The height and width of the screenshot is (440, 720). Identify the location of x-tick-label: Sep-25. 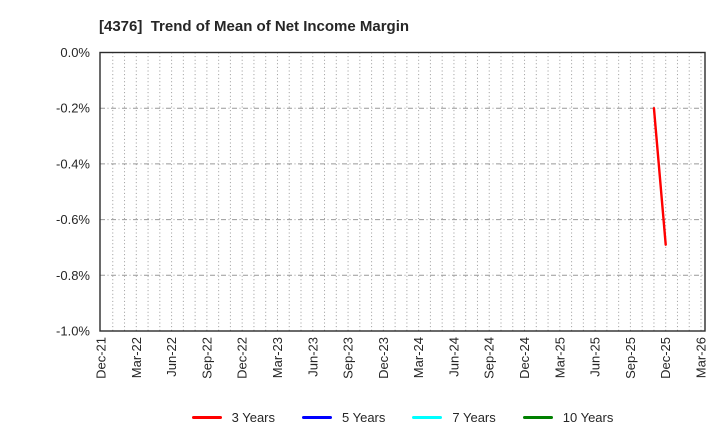
(630, 358).